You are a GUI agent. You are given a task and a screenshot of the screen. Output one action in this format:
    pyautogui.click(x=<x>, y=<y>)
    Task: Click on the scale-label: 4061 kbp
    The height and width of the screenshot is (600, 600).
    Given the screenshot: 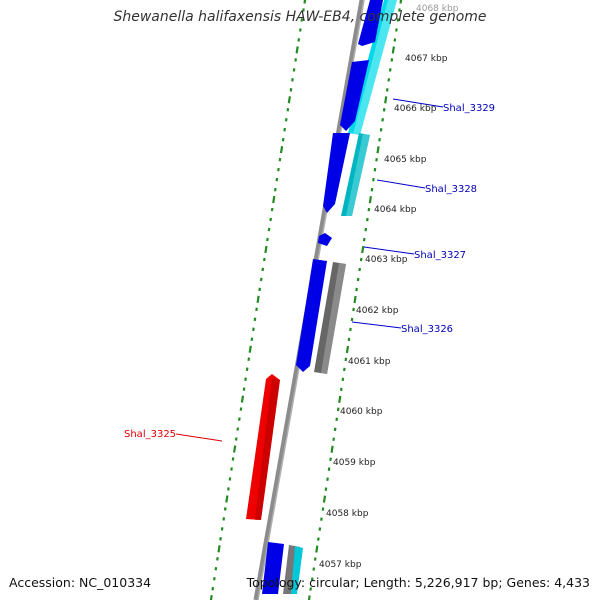 What is the action you would take?
    pyautogui.click(x=369, y=362)
    